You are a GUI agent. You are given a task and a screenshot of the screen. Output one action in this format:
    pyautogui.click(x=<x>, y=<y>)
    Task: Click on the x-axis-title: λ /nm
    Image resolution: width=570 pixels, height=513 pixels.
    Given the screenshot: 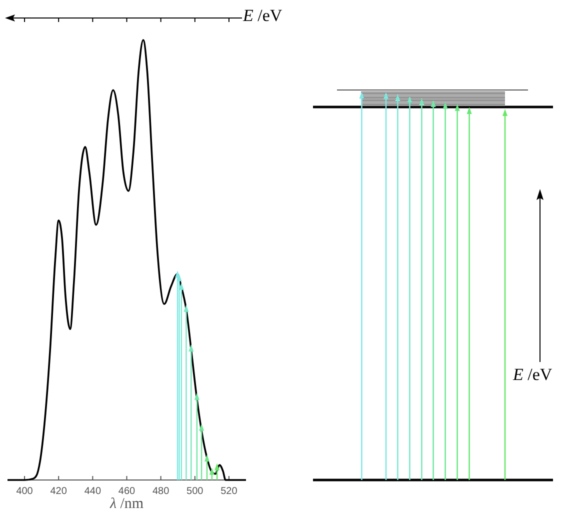 What is the action you would take?
    pyautogui.click(x=126, y=504)
    